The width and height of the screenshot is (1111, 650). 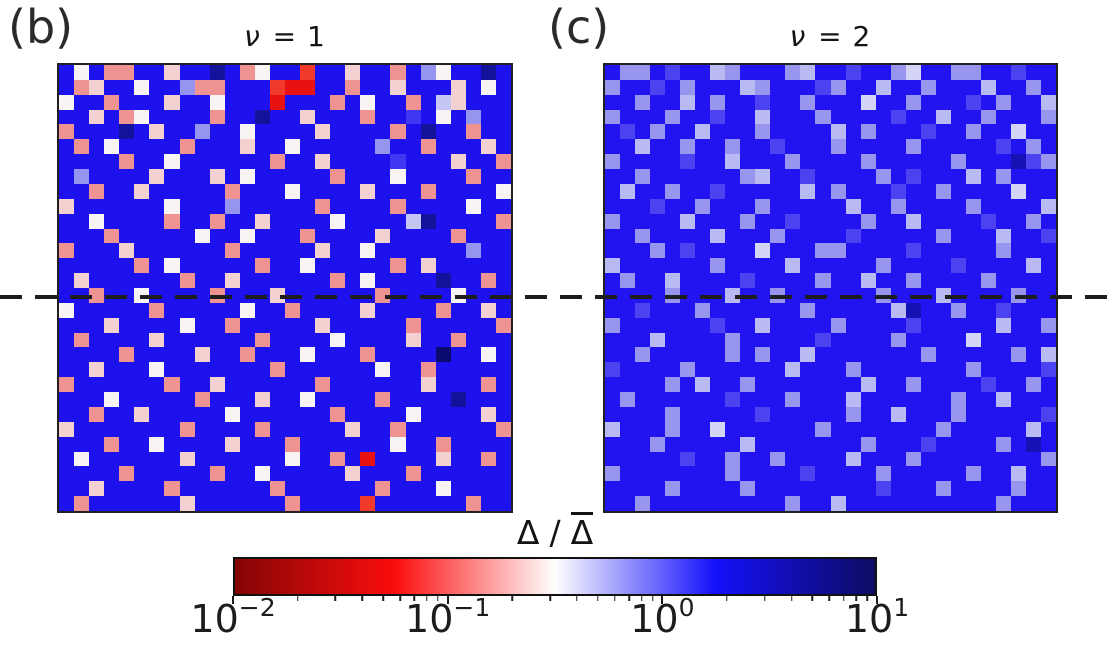 I want to click on colorbar-tick-label: 10−1, so click(x=448, y=617).